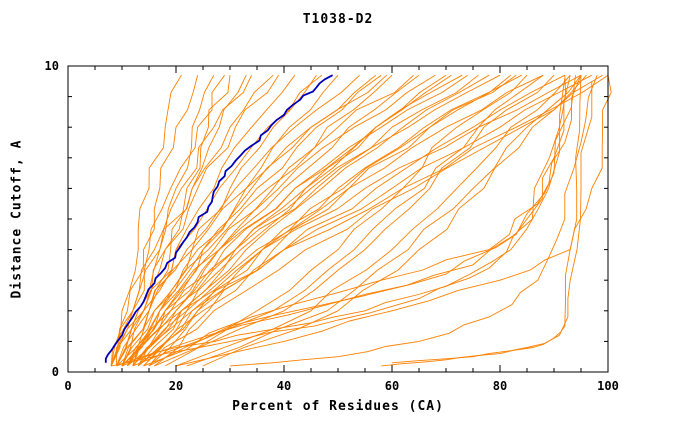 The width and height of the screenshot is (680, 440). I want to click on y-tick-label: 0, so click(55, 372).